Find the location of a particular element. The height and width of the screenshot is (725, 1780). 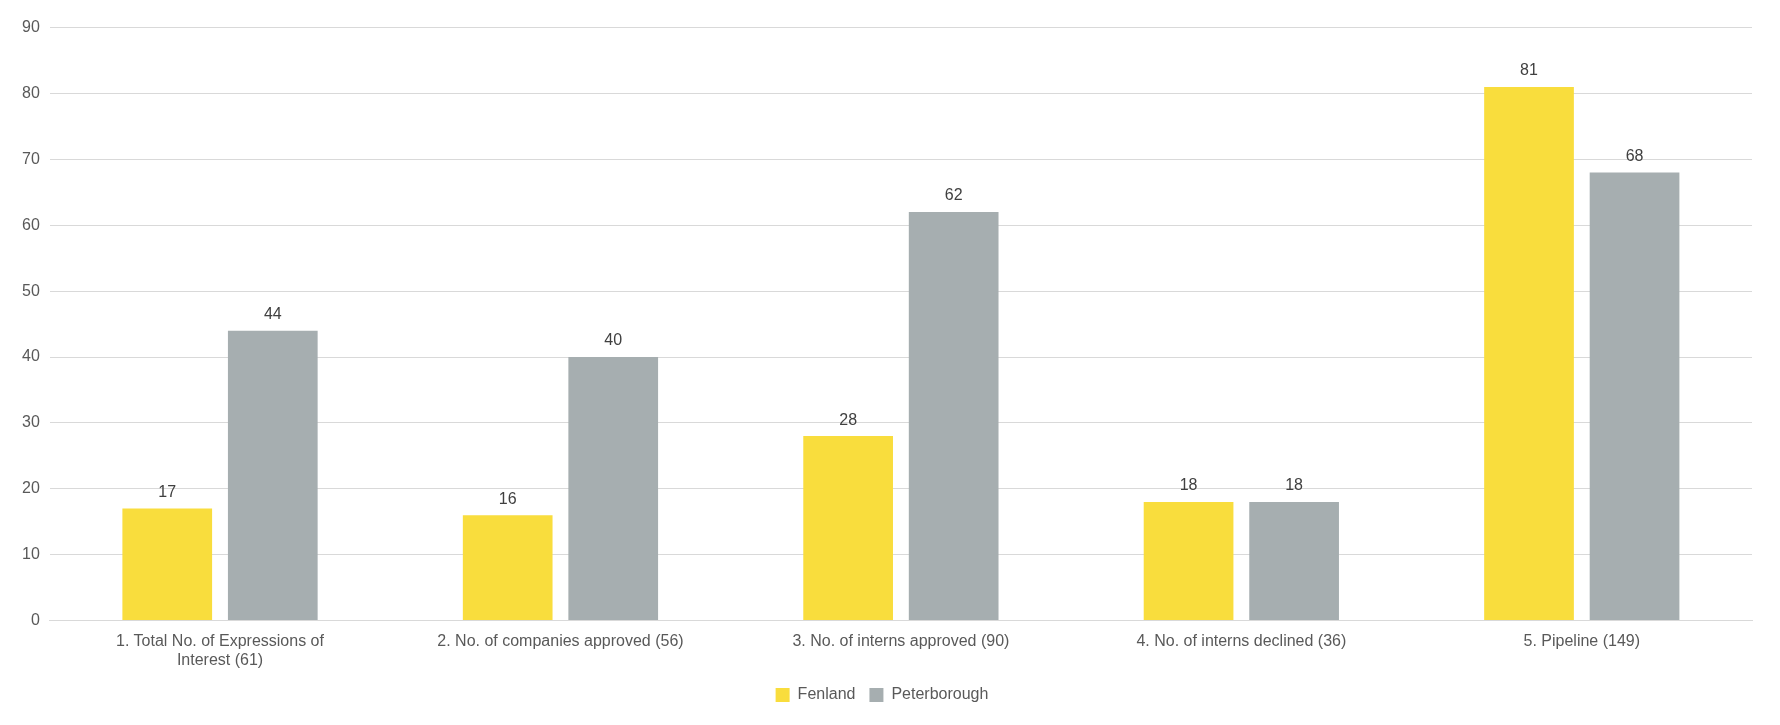

y-tick-label: 20 is located at coordinates (31, 488).